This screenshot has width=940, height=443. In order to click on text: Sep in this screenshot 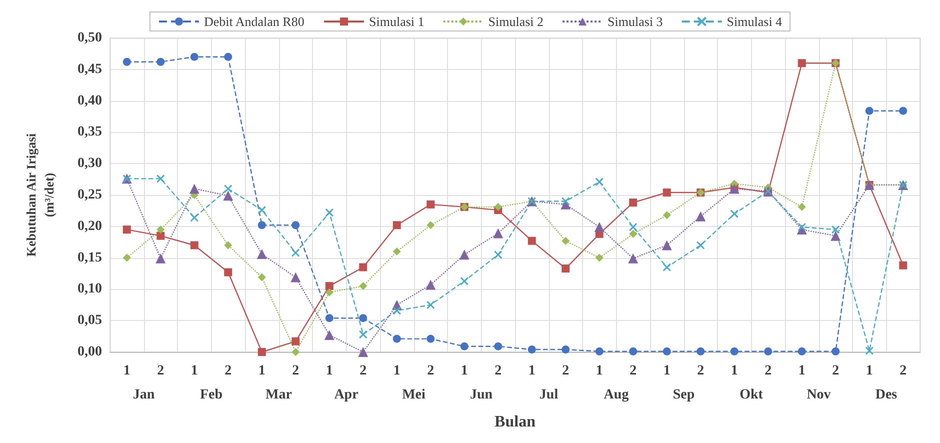, I will do `click(683, 395)`.